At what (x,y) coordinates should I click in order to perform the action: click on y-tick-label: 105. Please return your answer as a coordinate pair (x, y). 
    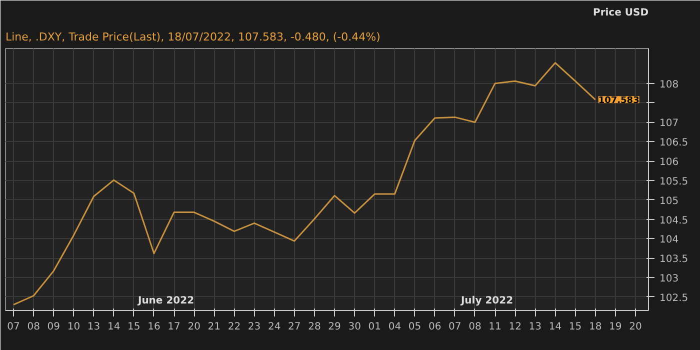
    Looking at the image, I should click on (669, 201).